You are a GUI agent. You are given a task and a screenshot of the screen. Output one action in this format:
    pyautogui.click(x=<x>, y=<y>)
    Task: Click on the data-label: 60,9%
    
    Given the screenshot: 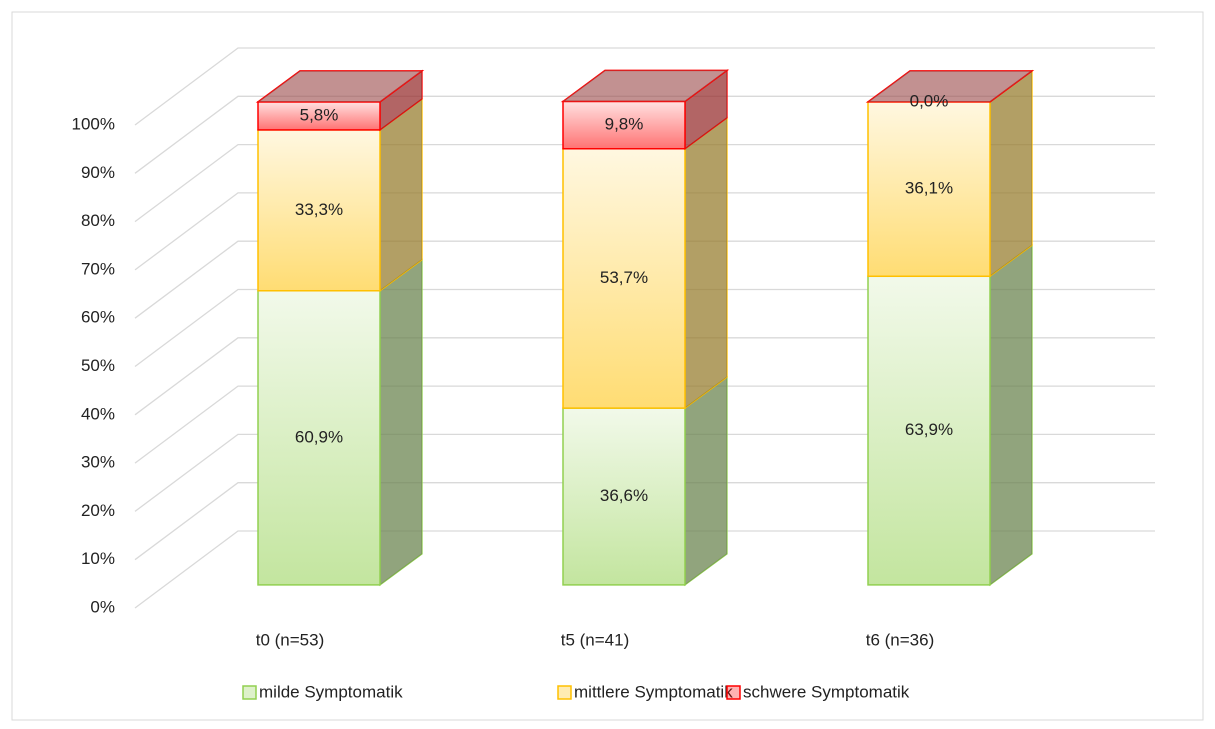 What is the action you would take?
    pyautogui.click(x=319, y=436)
    